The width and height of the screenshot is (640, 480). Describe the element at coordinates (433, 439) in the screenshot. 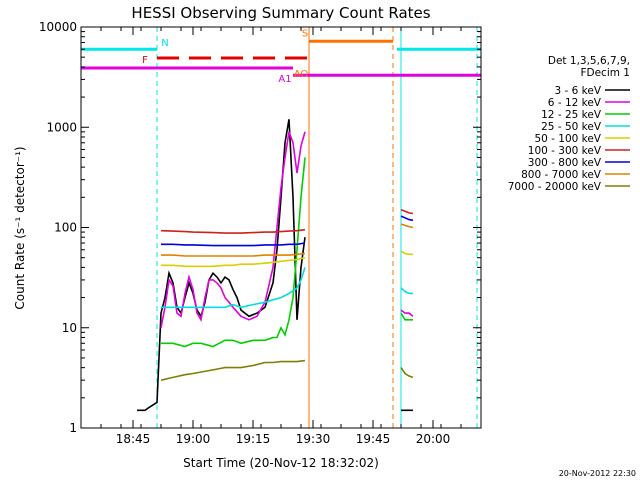

I see `x-tick-label-5: 20:00` at that location.